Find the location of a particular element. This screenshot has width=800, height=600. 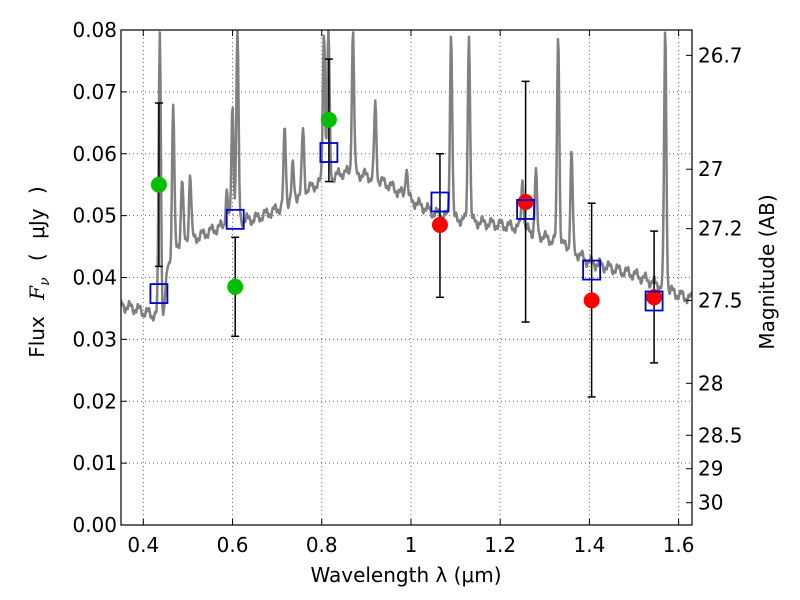

x-axis-title: Wavelength λ (μm) is located at coordinates (405, 575).